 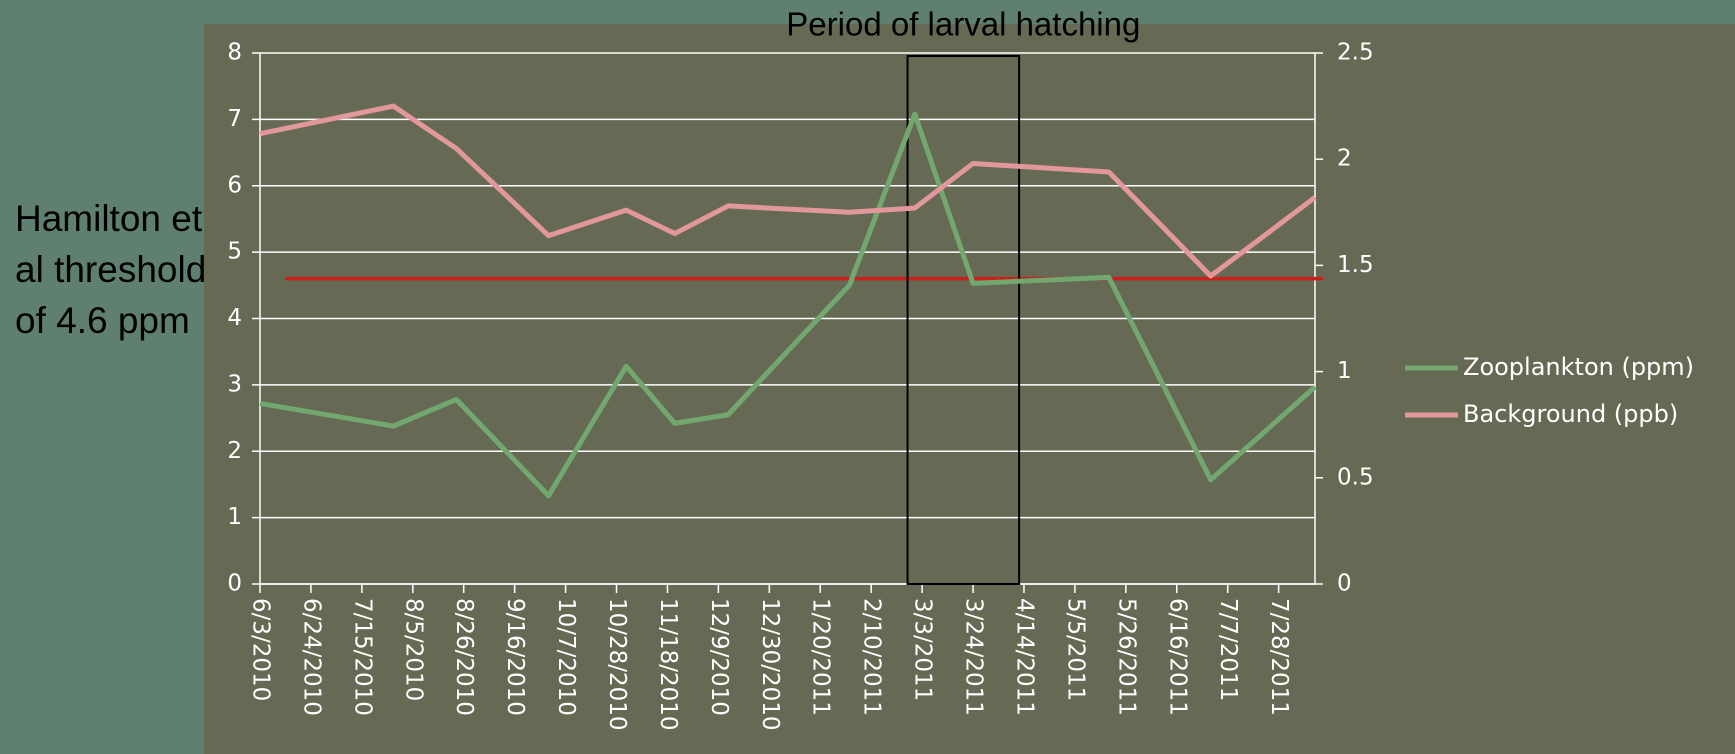 I want to click on y2-tick-label: 1.5, so click(x=1355, y=265).